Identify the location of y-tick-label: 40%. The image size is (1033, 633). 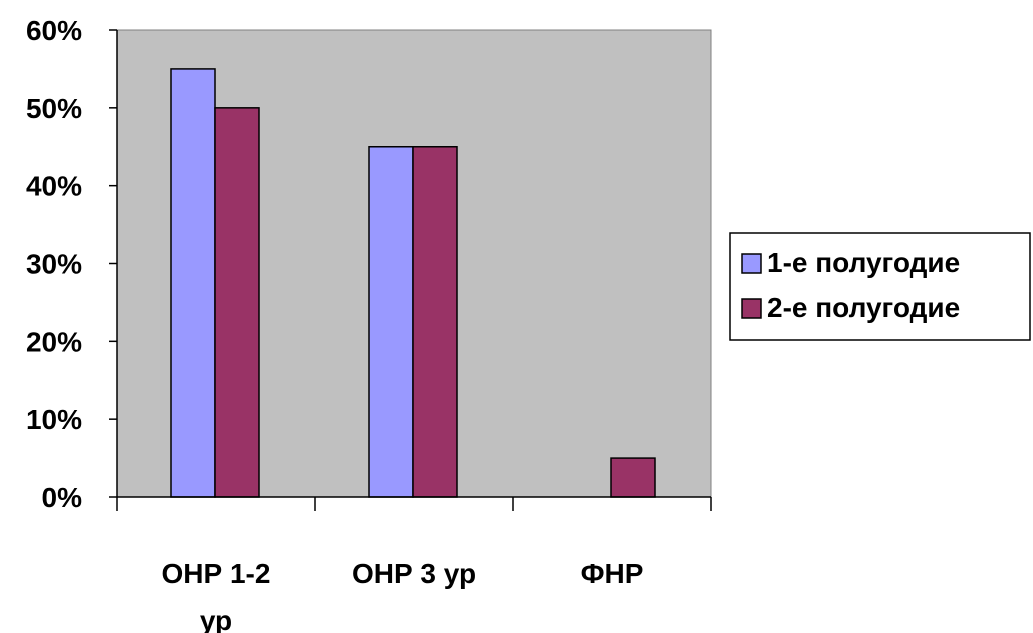
(54, 186).